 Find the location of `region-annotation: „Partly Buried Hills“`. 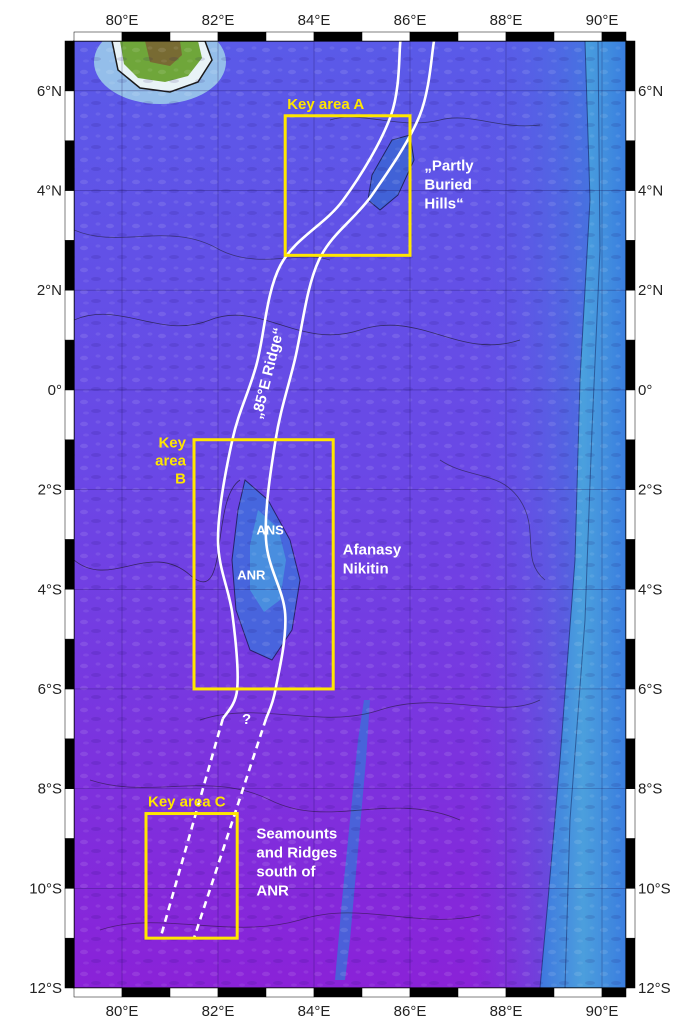

region-annotation: „Partly Buried Hills“ is located at coordinates (449, 185).